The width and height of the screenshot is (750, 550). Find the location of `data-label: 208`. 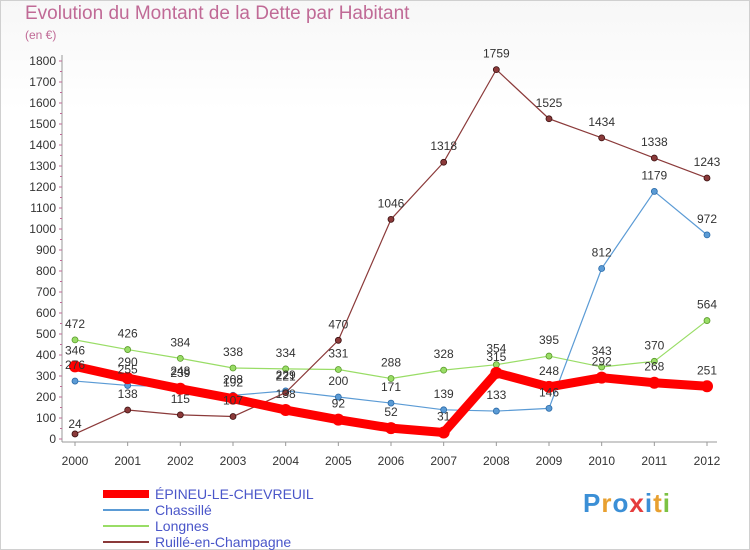

data-label: 208 is located at coordinates (233, 379).